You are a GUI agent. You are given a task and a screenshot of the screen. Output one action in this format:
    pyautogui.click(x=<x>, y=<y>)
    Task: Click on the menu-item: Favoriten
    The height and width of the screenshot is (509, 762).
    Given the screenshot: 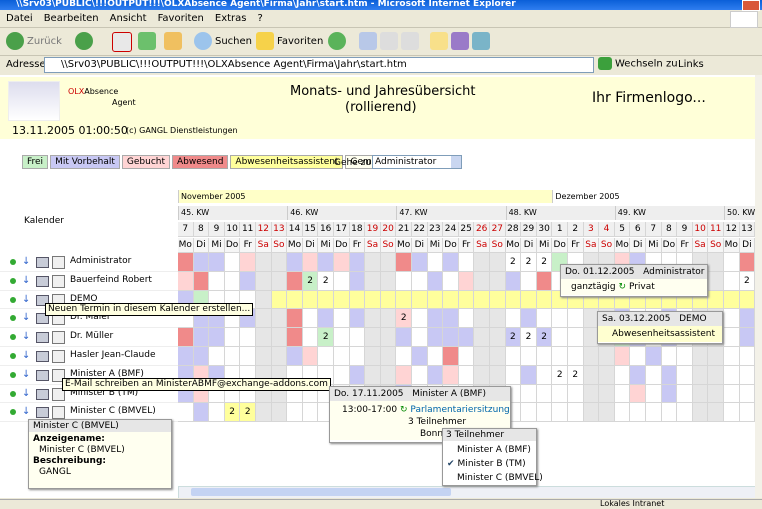 What is the action you would take?
    pyautogui.click(x=180, y=18)
    